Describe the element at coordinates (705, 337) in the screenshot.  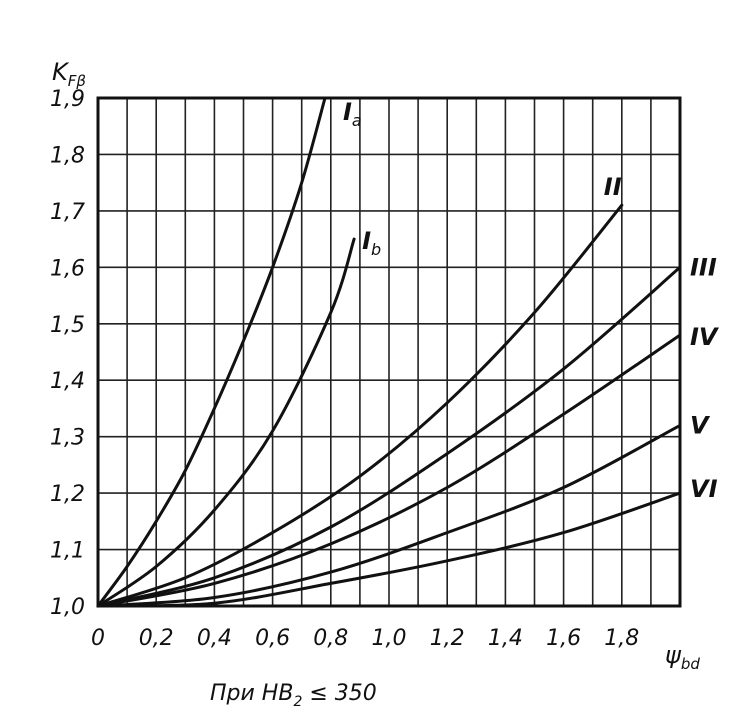
I see `series-label: IV` at that location.